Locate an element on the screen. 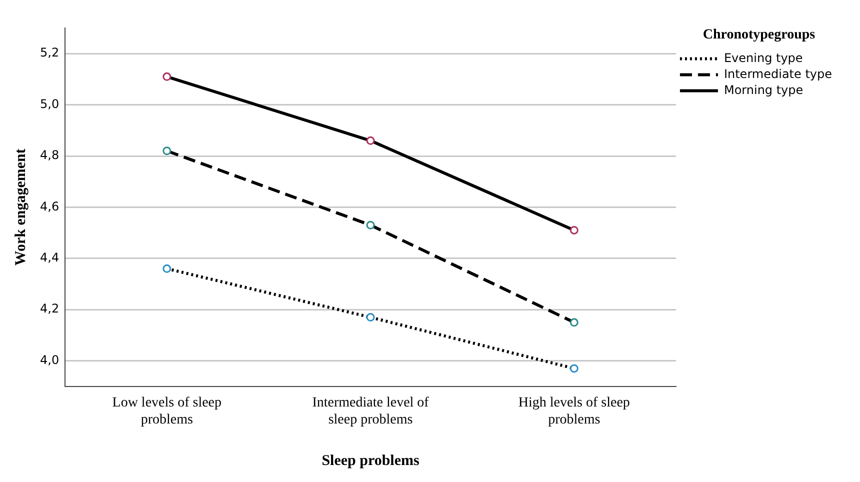 This screenshot has width=860, height=482. x-axis-title: Sleep problems is located at coordinates (371, 460).